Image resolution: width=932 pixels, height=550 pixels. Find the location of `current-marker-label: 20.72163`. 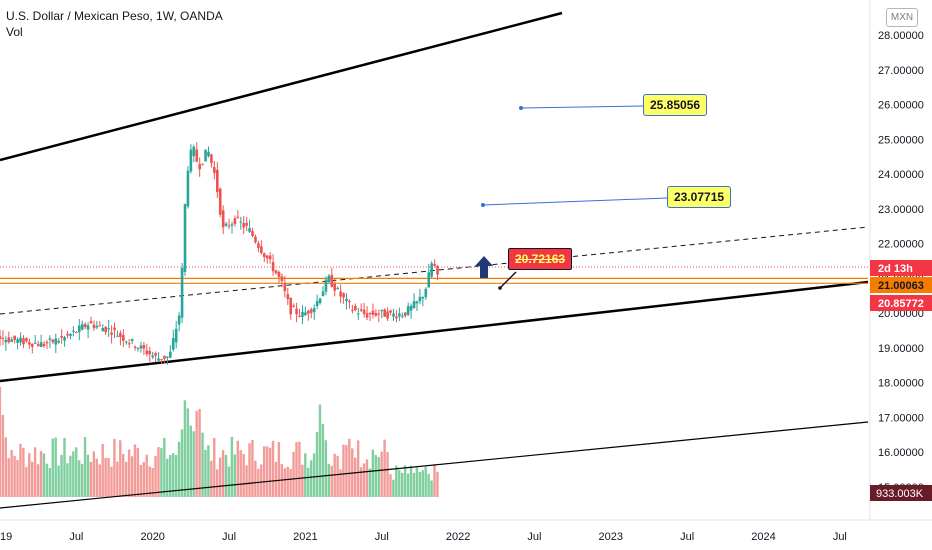

current-marker-label: 20.72163 is located at coordinates (540, 259).